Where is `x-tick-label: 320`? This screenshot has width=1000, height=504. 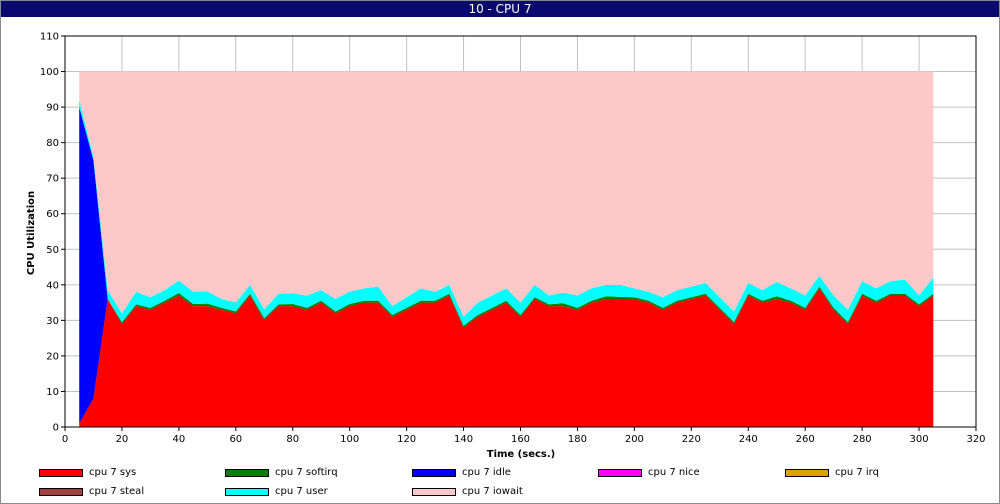 x-tick-label: 320 is located at coordinates (975, 439).